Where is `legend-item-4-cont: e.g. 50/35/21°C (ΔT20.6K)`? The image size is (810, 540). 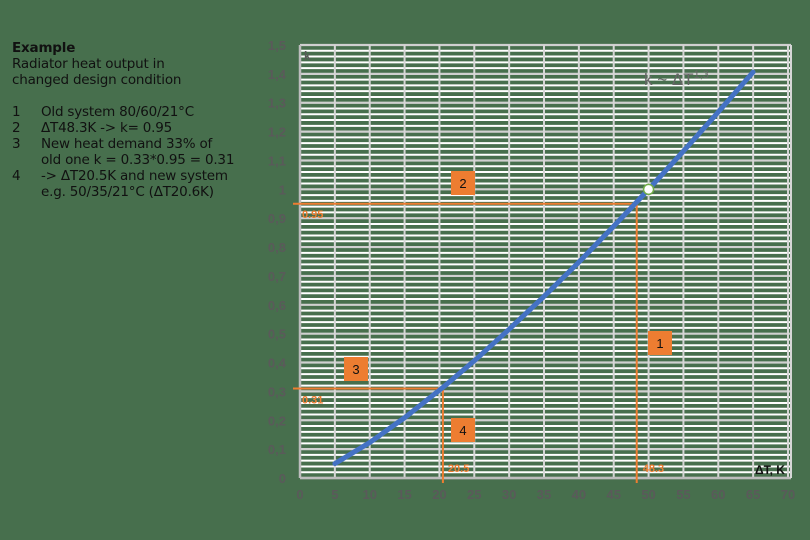
legend-item-4-cont: e.g. 50/35/21°C (ΔT20.6K) is located at coordinates (123, 192).